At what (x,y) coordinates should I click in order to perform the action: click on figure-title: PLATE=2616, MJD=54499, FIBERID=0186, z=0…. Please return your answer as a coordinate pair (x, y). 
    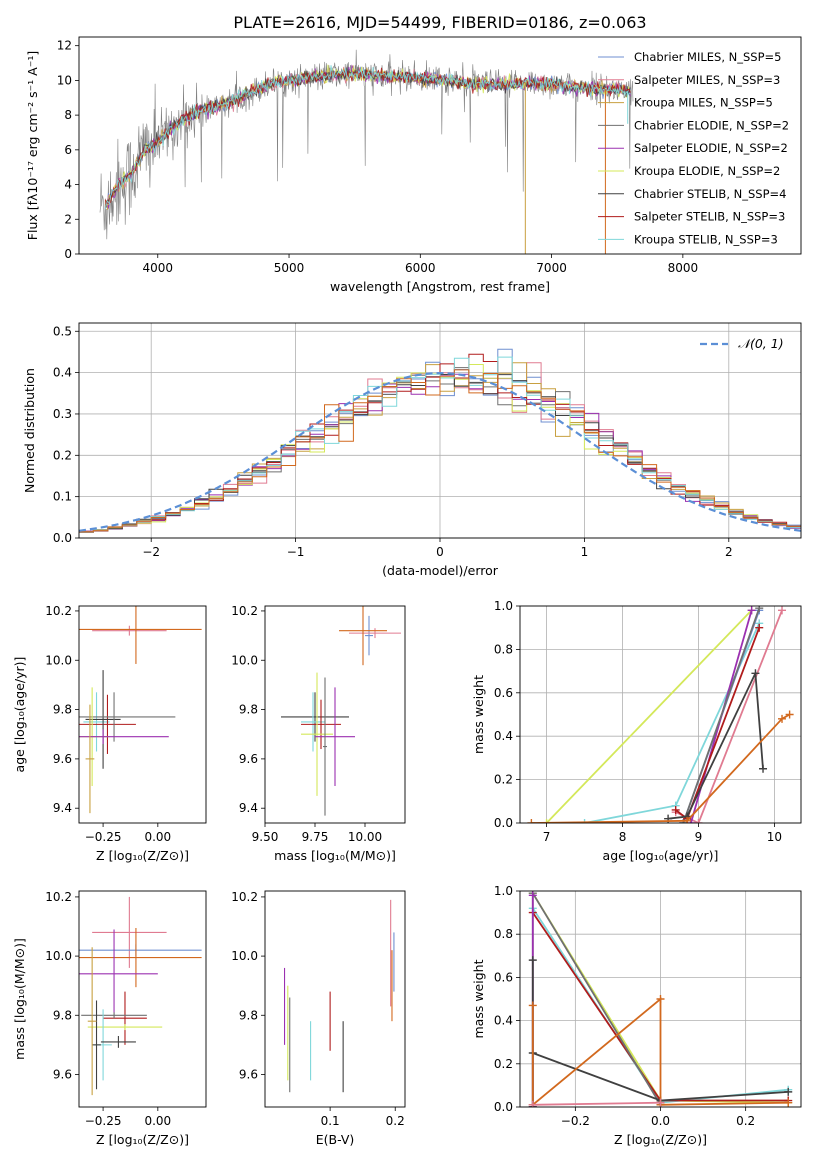
    Looking at the image, I should click on (439, 22).